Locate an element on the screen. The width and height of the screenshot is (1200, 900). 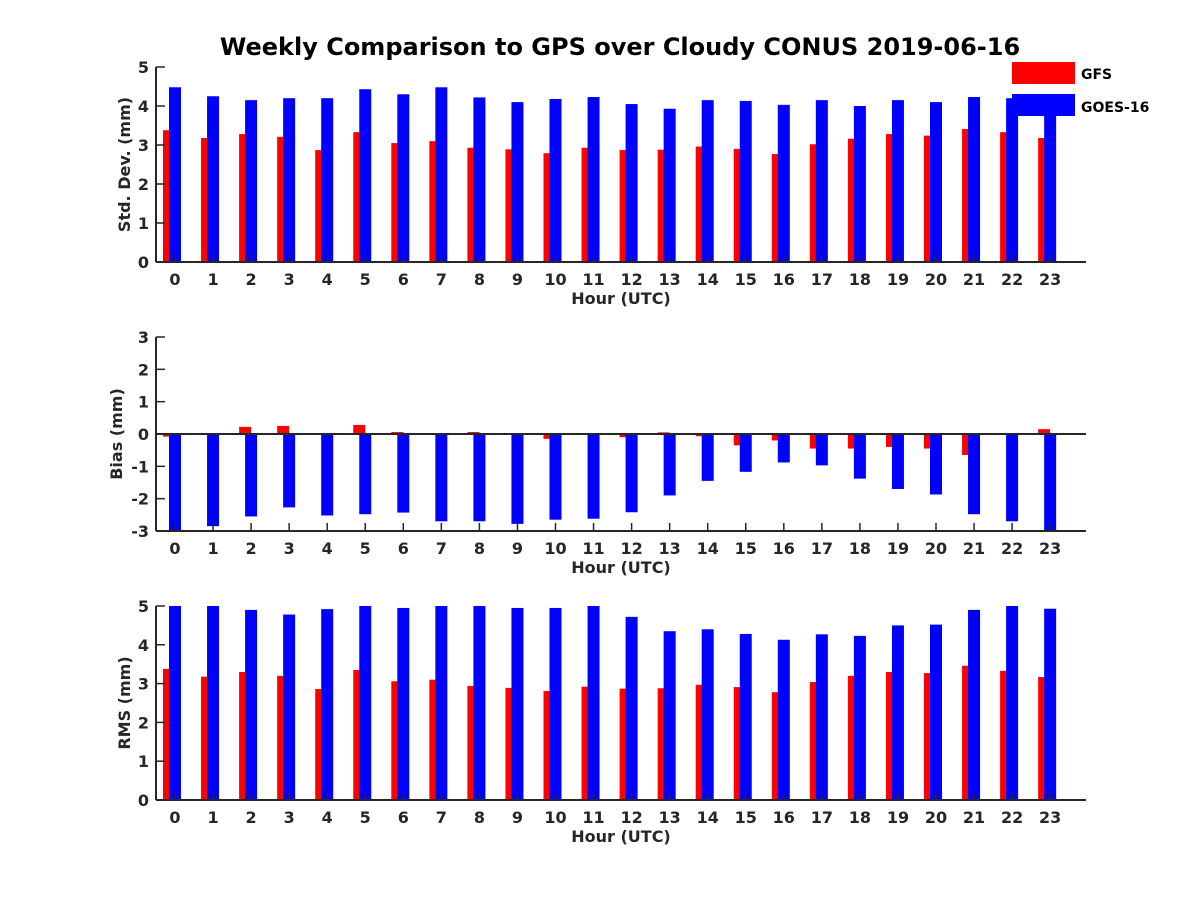
rms-y-tick-label: 0 is located at coordinates (143, 800).